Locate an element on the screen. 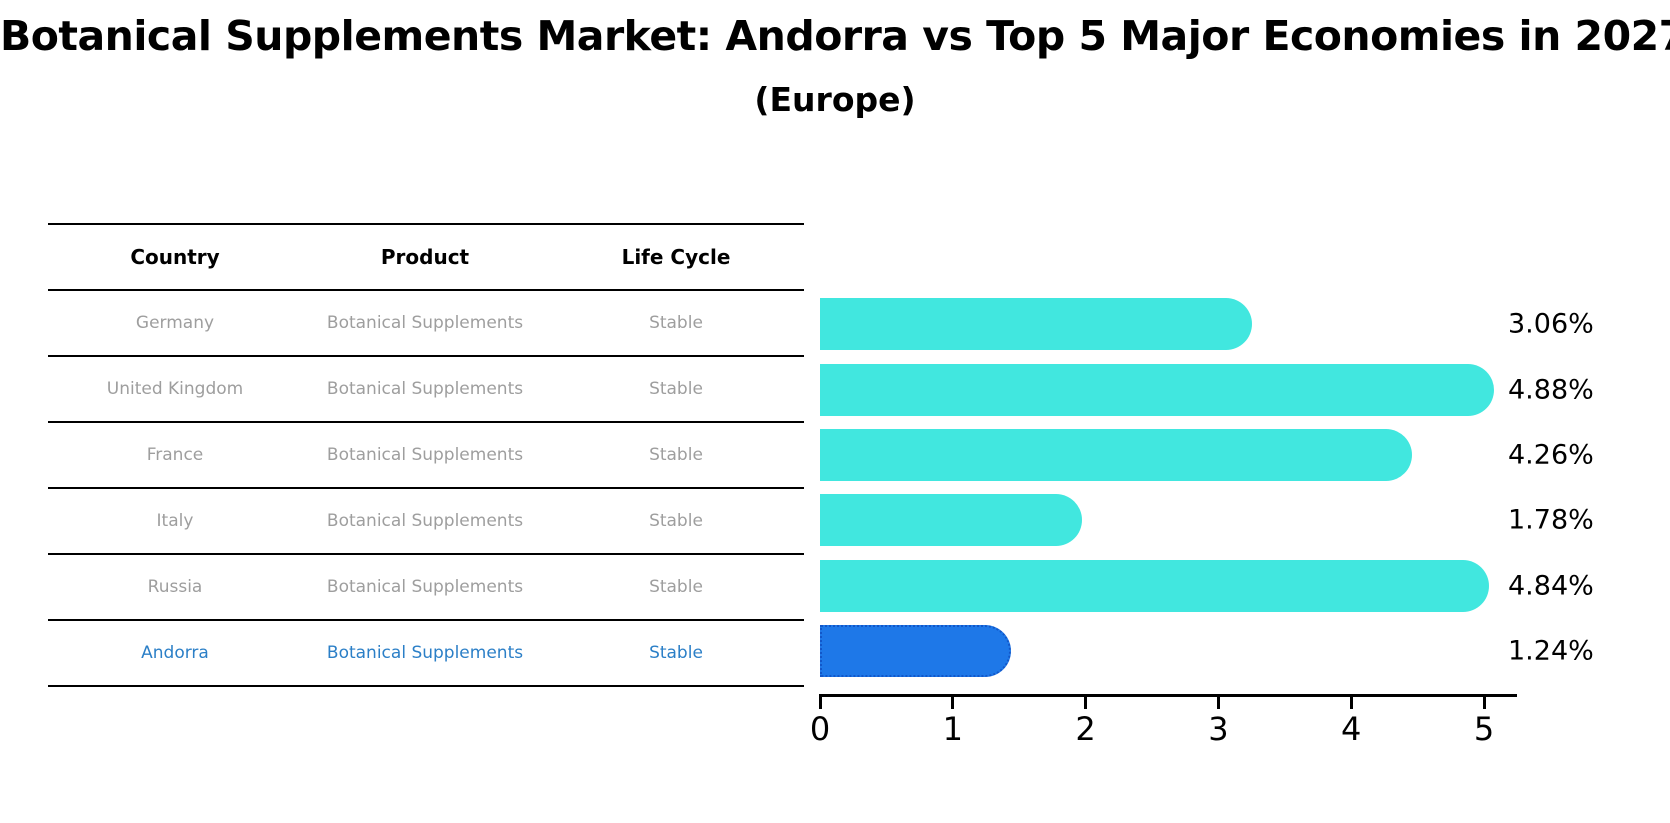  bar-france is located at coordinates (1116, 455).